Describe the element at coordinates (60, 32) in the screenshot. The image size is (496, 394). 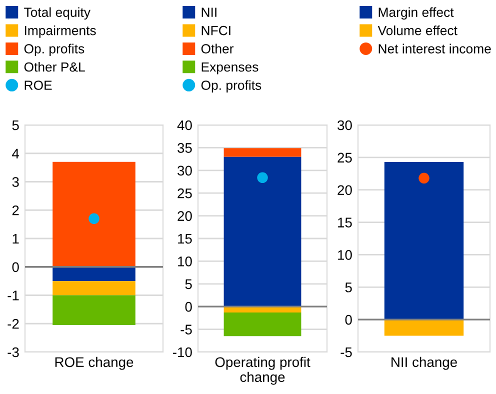
I see `legend-label: Impairments` at that location.